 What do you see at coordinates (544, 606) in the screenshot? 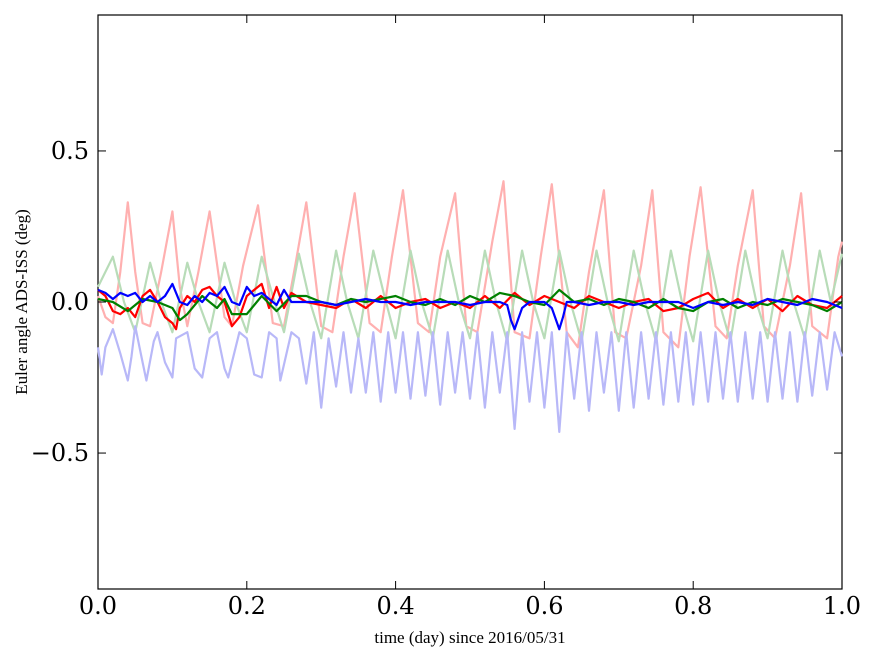
I see `x-tick-label: 0.6` at bounding box center [544, 606].